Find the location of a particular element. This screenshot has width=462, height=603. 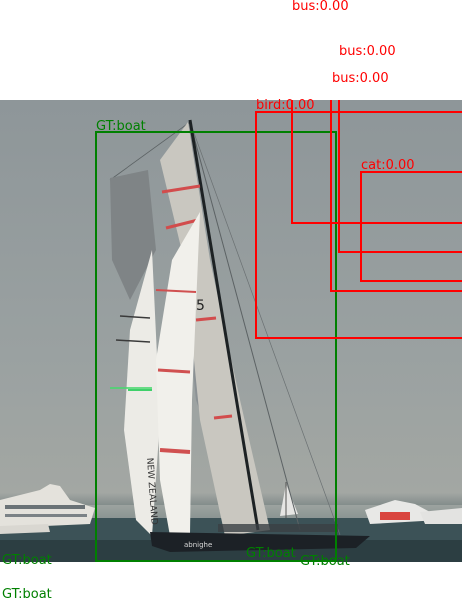

pred-label: bird:0.00 is located at coordinates (285, 105).